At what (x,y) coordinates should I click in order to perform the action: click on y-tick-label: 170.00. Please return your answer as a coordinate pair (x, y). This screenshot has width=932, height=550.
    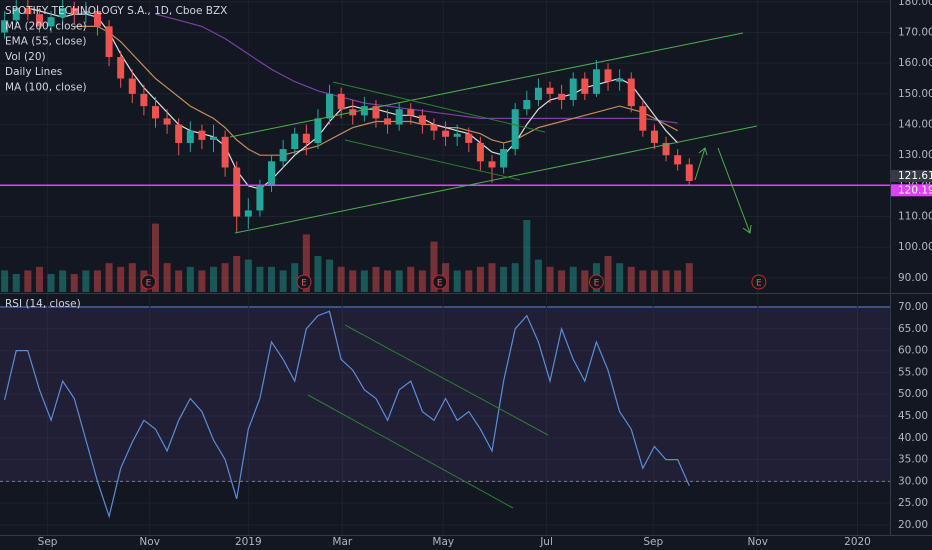
    Looking at the image, I should click on (915, 33).